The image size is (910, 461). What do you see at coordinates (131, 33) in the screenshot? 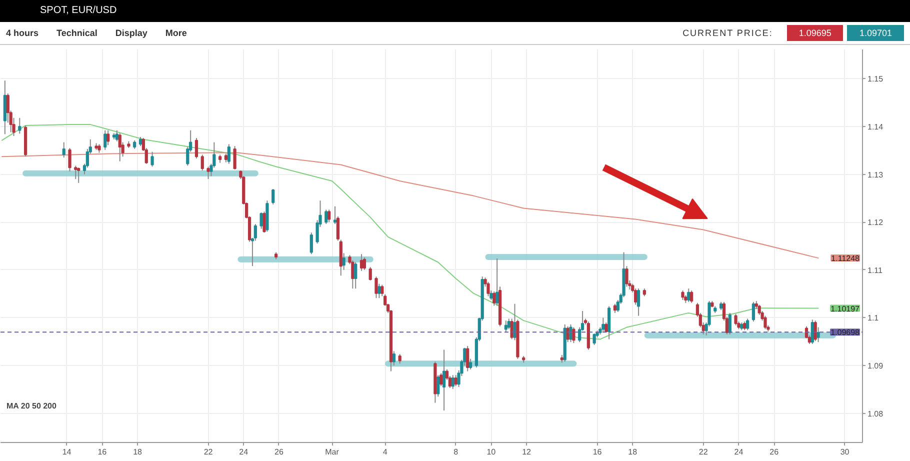
I see `text: Display` at bounding box center [131, 33].